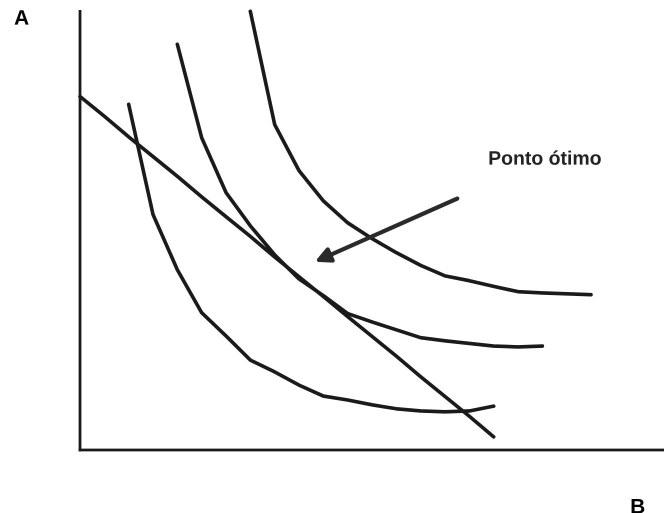  What do you see at coordinates (21, 17) in the screenshot?
I see `y-axis-title: A` at bounding box center [21, 17].